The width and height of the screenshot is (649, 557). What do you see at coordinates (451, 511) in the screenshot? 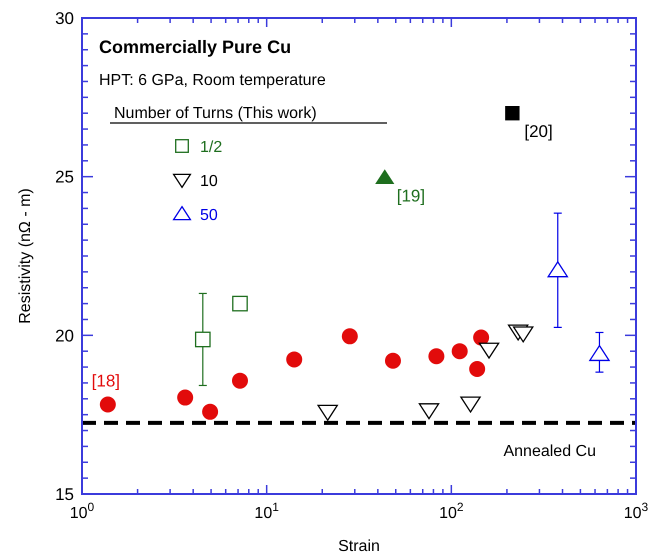
I see `x-tick-label: 10$^{2}$` at bounding box center [451, 511].